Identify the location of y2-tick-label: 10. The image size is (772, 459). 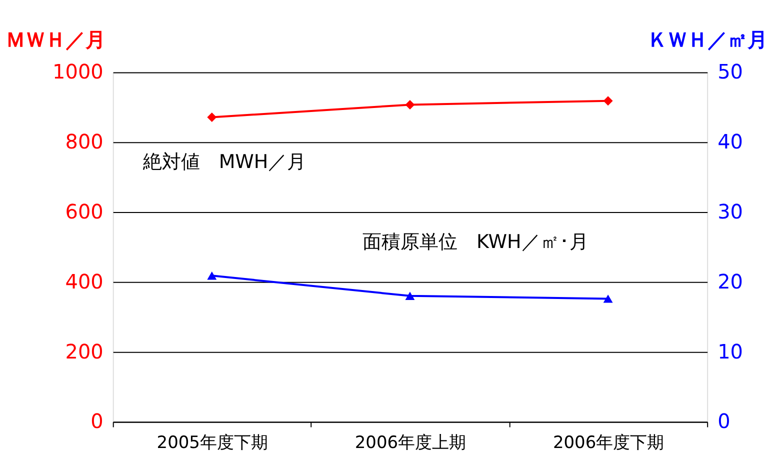
(730, 351).